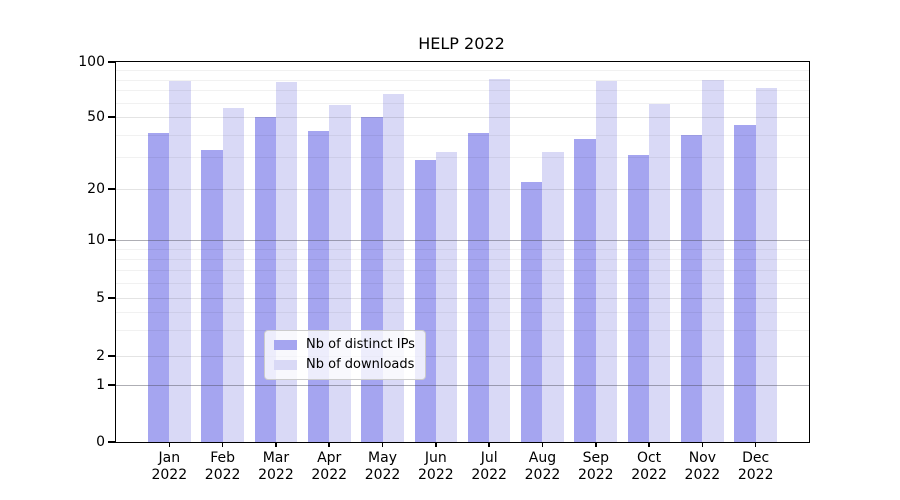 Image resolution: width=900 pixels, height=500 pixels. I want to click on x-tick-label: Nov 2022, so click(702, 467).